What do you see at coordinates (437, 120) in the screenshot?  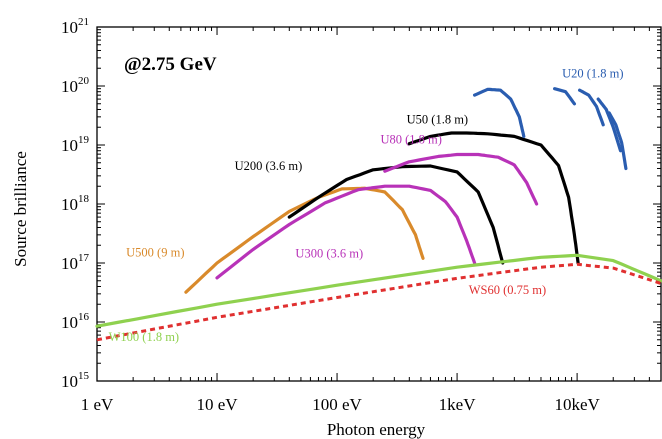 I see `series-label-u50-1-8-m: U50 (1.8 m)` at bounding box center [437, 120].